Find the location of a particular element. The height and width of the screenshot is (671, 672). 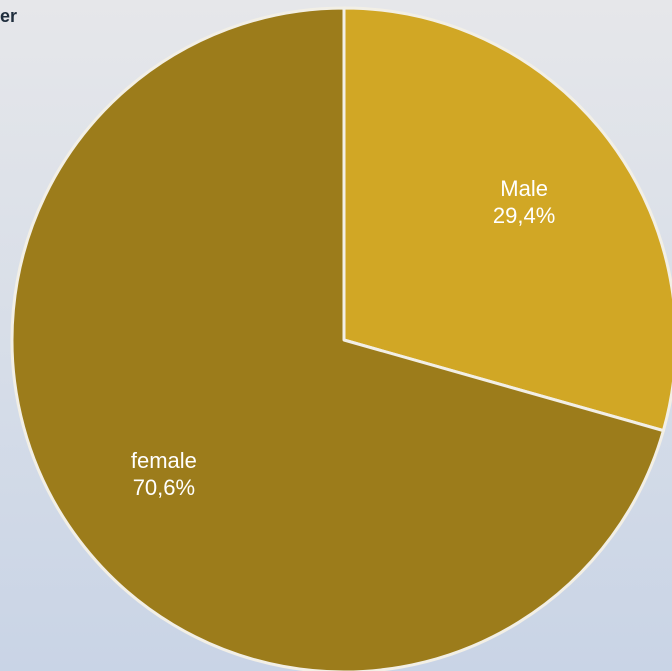

chart-title: er is located at coordinates (9, 16).